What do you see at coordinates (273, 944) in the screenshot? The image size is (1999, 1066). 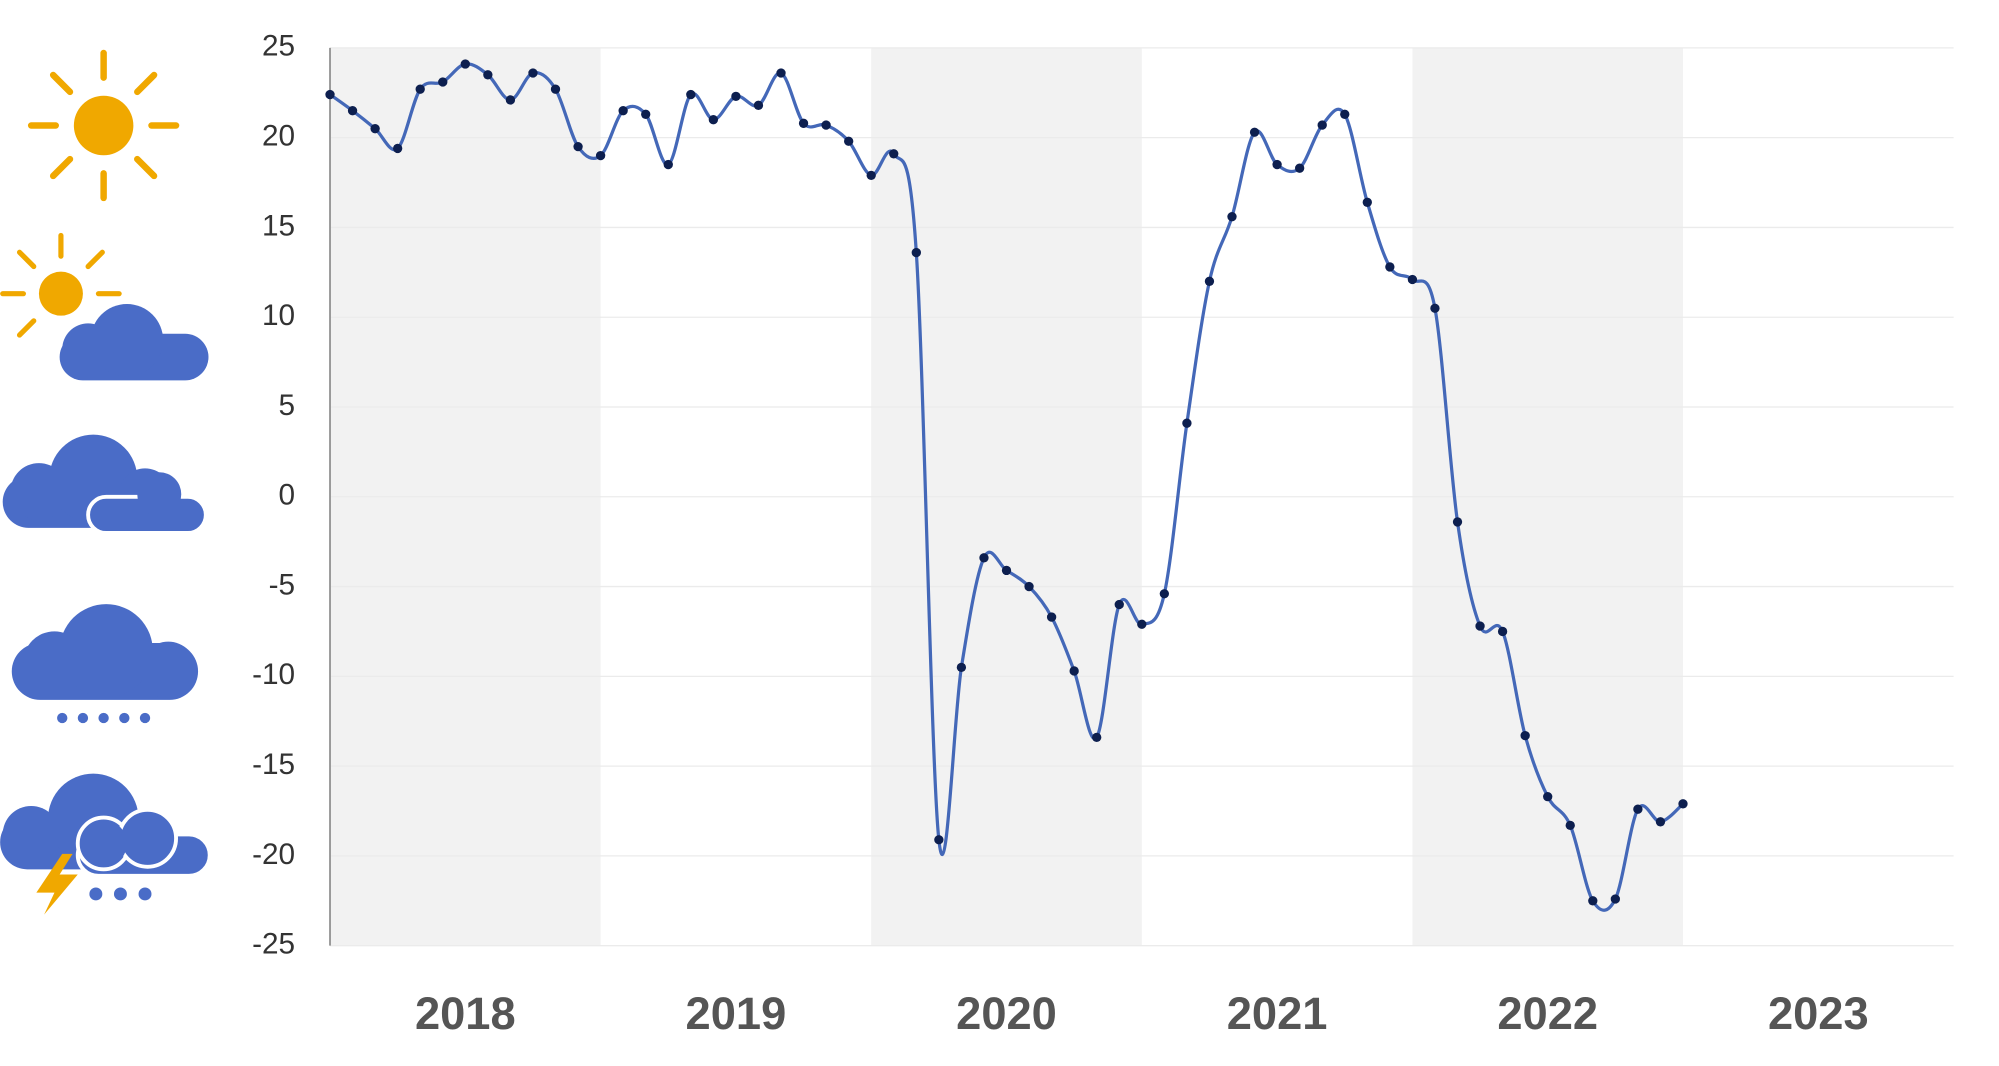 I see `y-tick-label: -25` at bounding box center [273, 944].